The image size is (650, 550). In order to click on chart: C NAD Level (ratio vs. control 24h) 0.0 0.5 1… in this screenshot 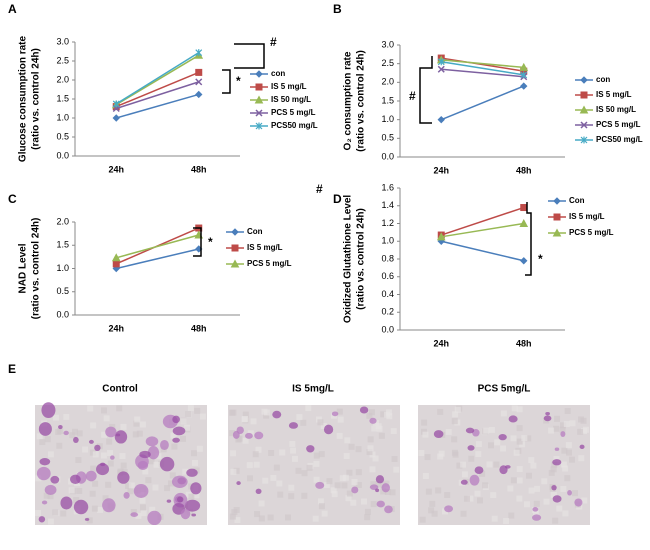, I will do `click(150, 262)`.